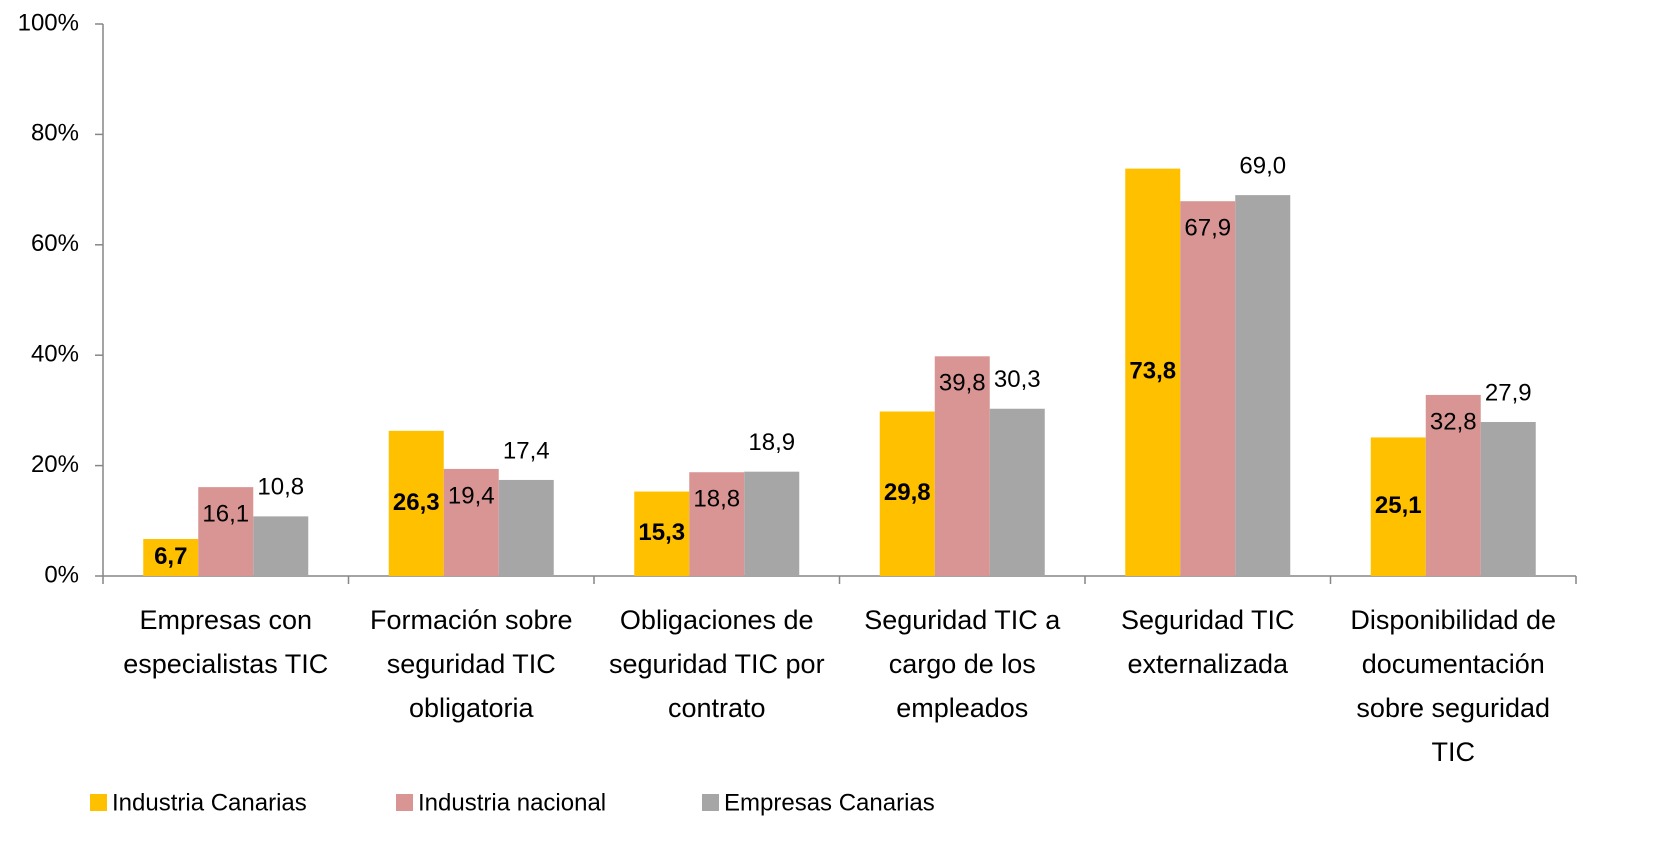 The height and width of the screenshot is (864, 1660). I want to click on data-label: 15,3, so click(661, 532).